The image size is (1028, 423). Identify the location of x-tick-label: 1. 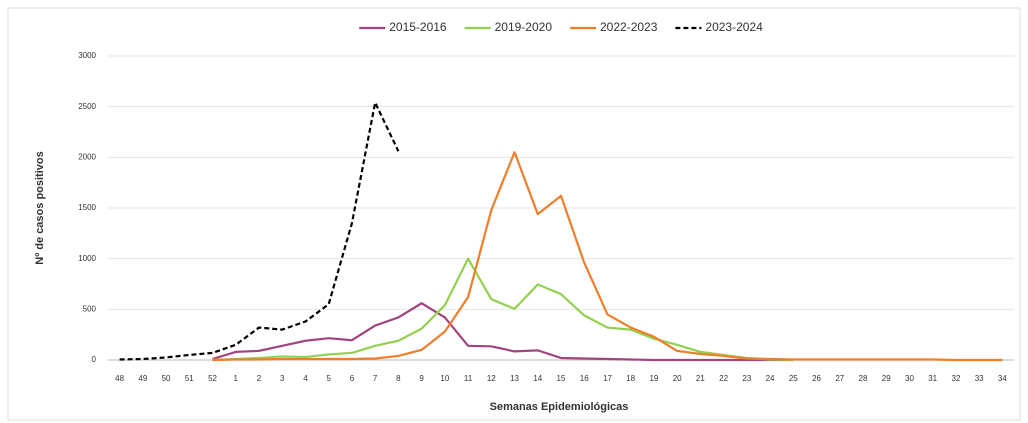
(236, 378).